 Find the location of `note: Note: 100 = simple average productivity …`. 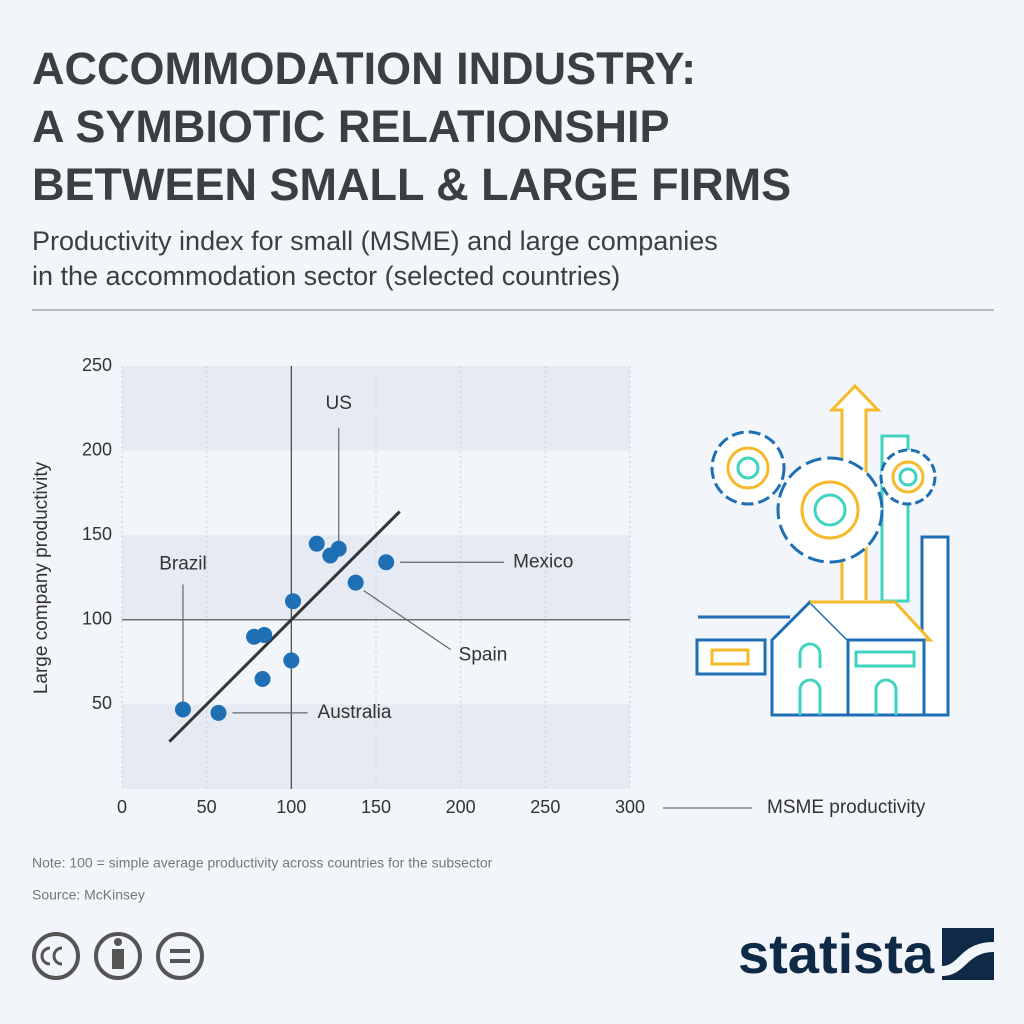

note: Note: 100 = simple average productivity … is located at coordinates (262, 863).